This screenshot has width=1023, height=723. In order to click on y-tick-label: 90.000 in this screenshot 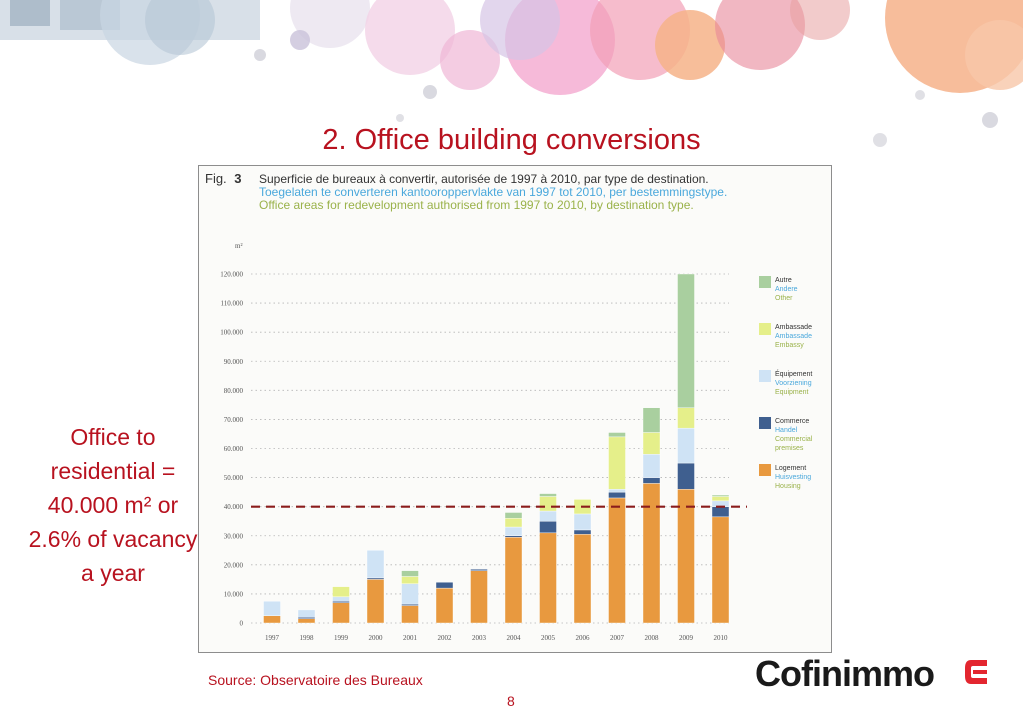, I will do `click(234, 362)`.